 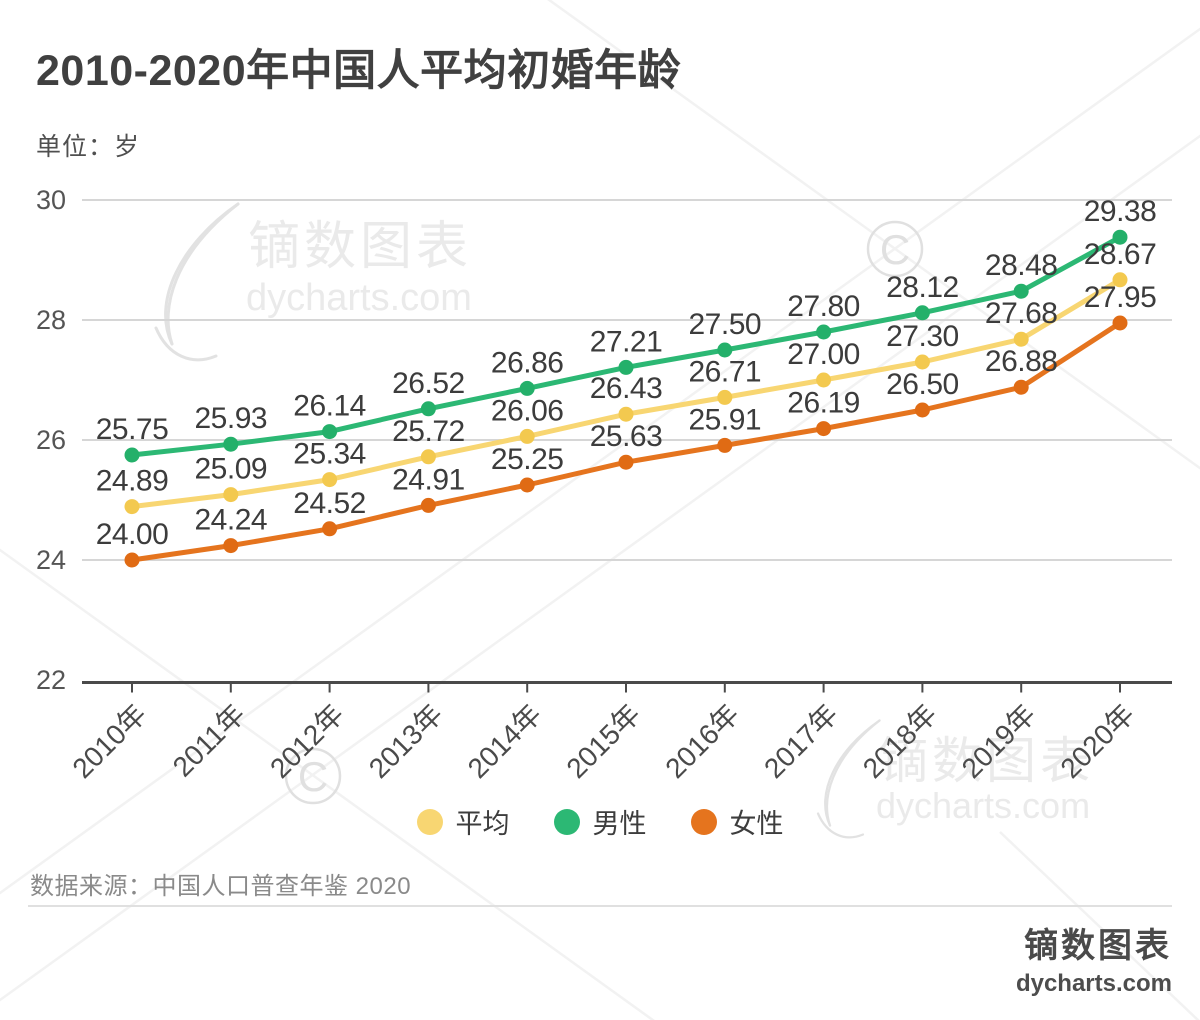 I want to click on footer-divider, so click(x=600, y=906).